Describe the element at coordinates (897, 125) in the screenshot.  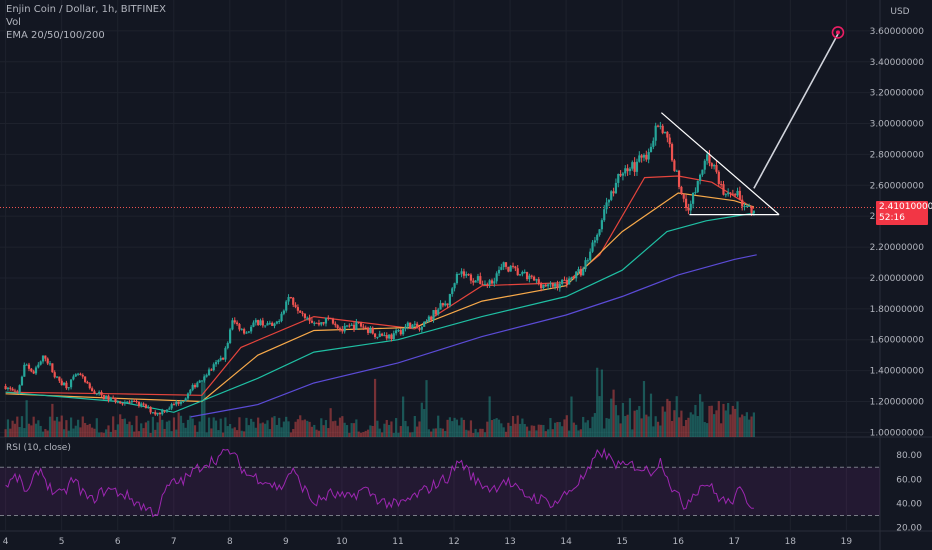
I see `price-tick-label: 3.00000000` at that location.